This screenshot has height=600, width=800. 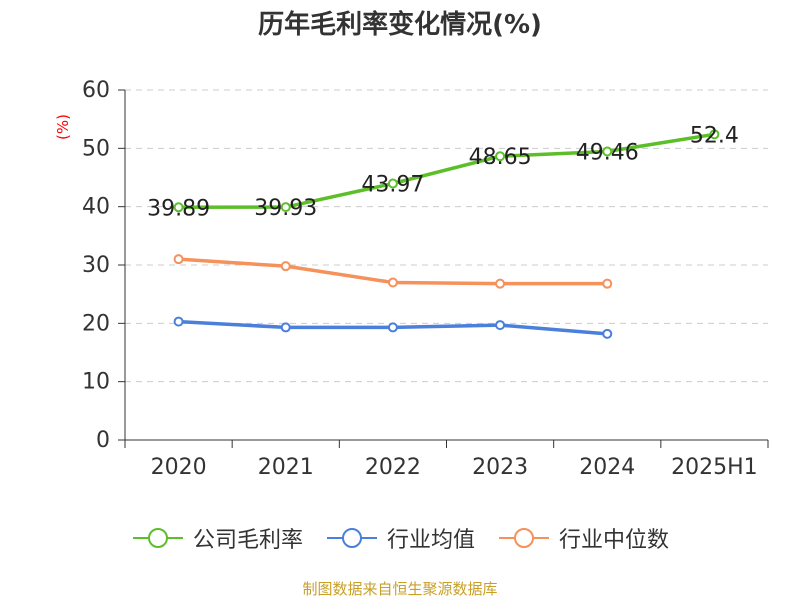 I want to click on y-tick-label: 20, so click(x=96, y=323).